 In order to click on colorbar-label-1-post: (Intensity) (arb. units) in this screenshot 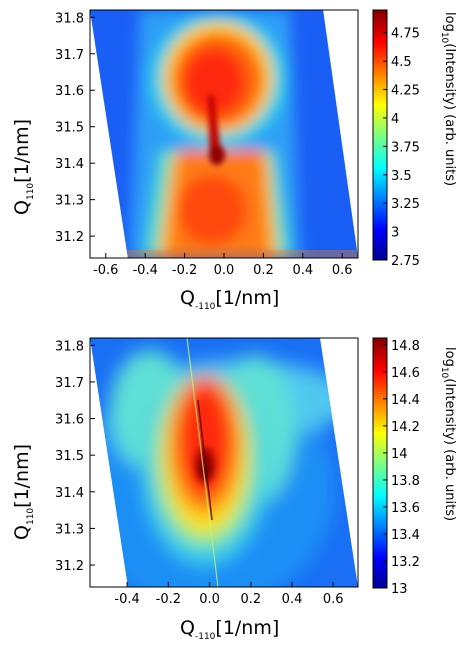, I will do `click(449, 114)`.